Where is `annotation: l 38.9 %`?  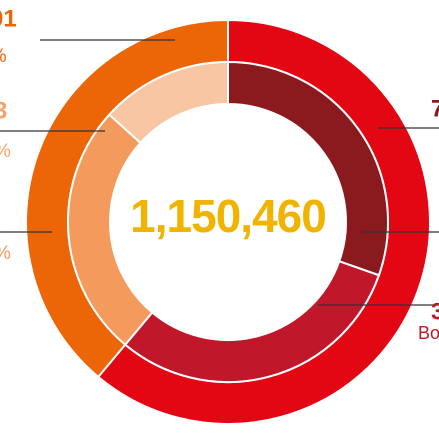
annotation: l 38.9 % is located at coordinates (3, 56).